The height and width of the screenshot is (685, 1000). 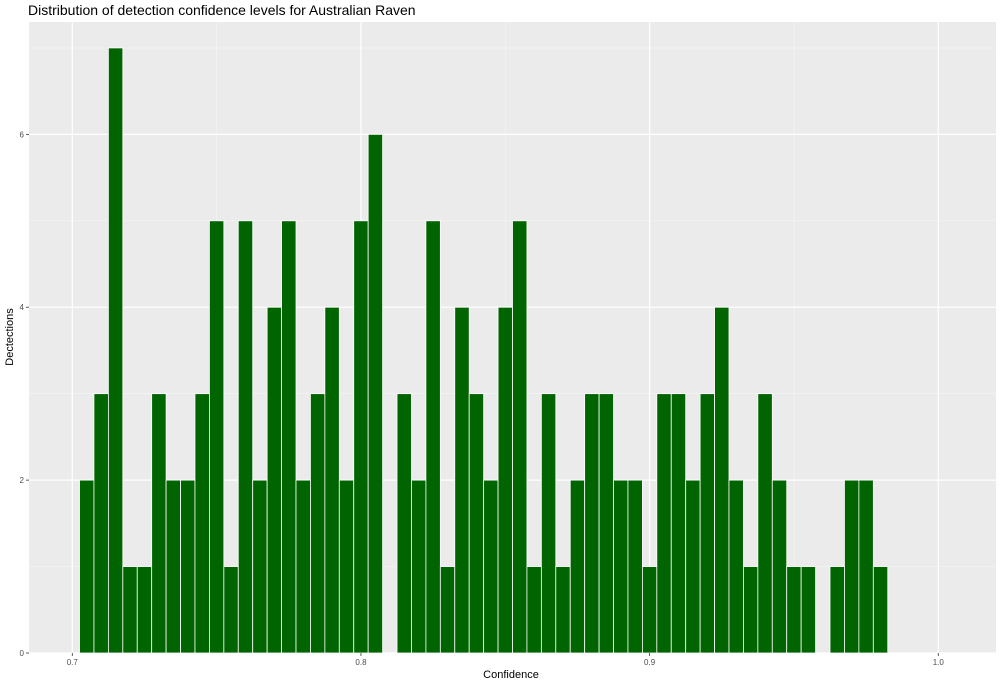 I want to click on y-tick-label: 0, so click(x=22, y=653).